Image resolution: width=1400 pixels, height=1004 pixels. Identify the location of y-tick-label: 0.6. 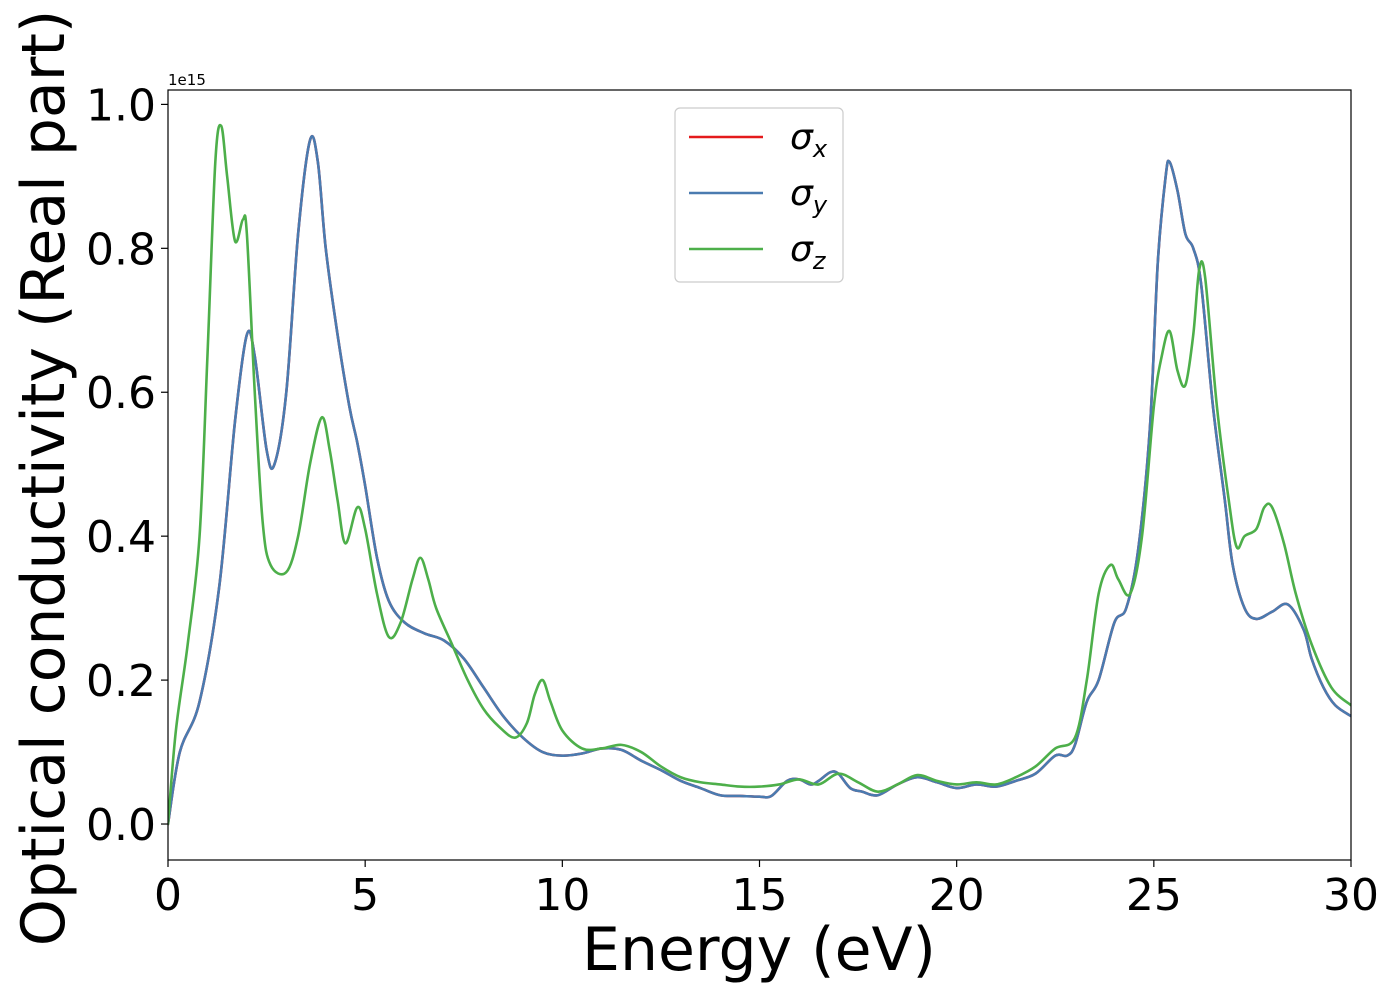
(121, 393).